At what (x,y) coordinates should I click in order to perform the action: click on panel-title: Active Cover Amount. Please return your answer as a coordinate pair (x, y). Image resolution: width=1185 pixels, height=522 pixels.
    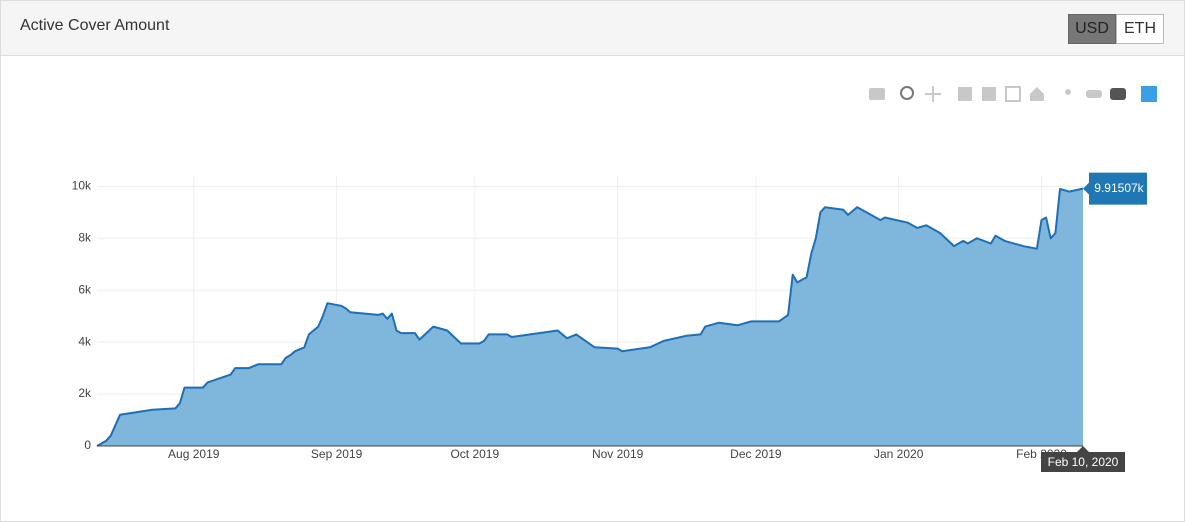
    Looking at the image, I should click on (95, 25).